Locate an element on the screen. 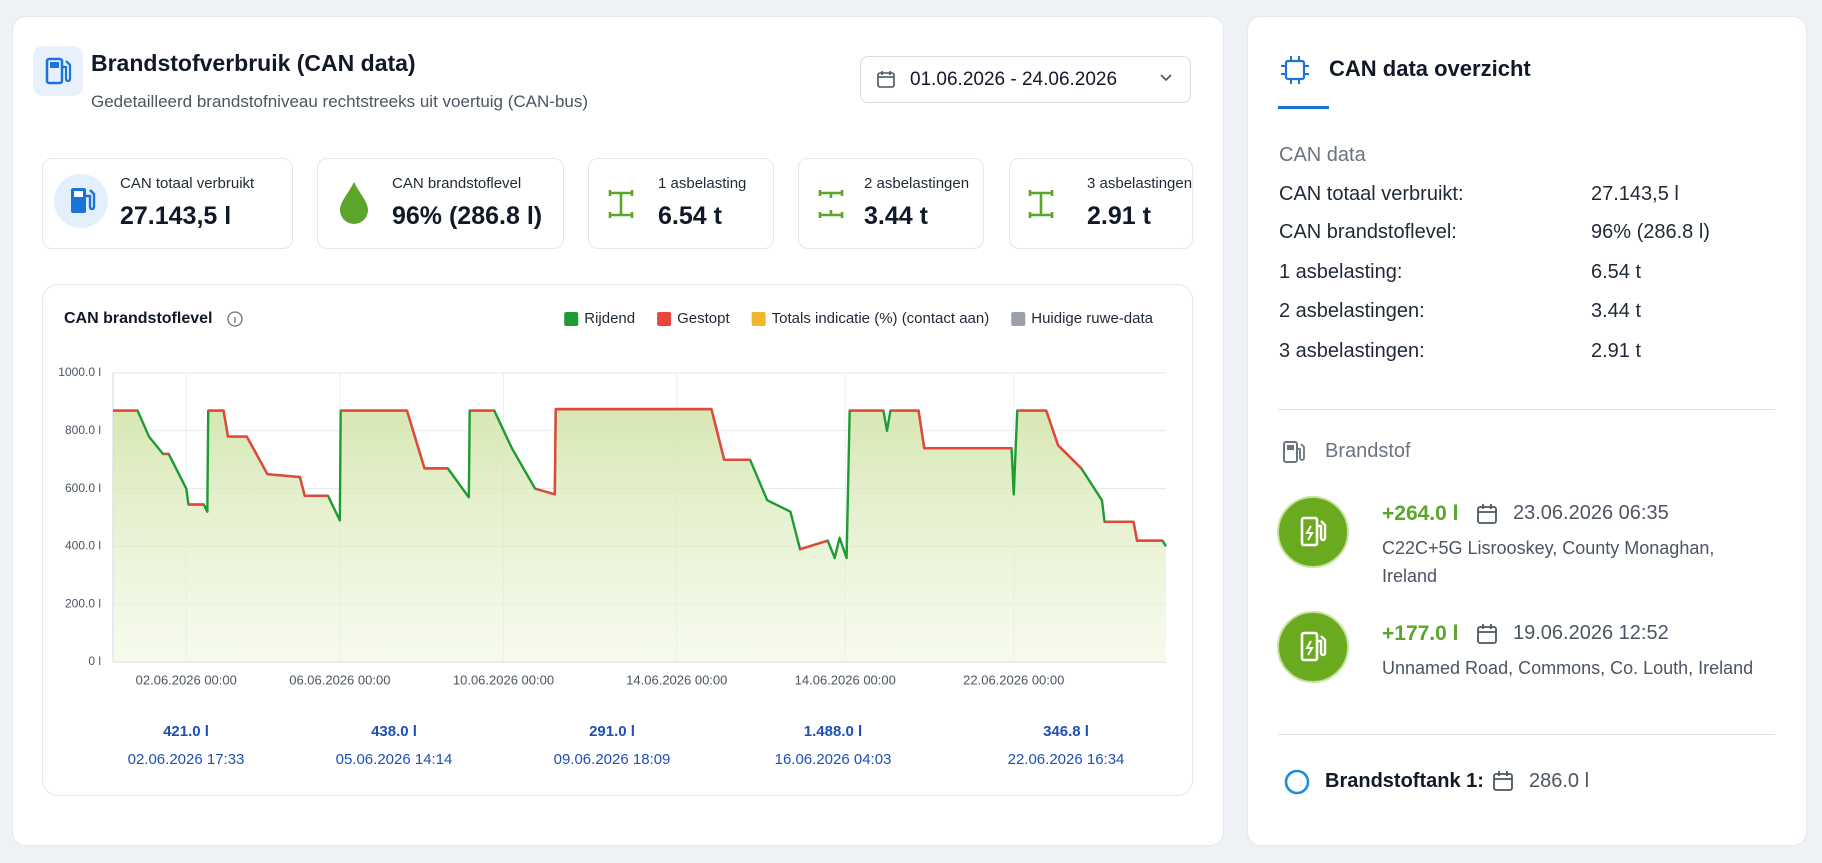 The width and height of the screenshot is (1822, 863). kpi-value: 2.91 t is located at coordinates (1119, 216).